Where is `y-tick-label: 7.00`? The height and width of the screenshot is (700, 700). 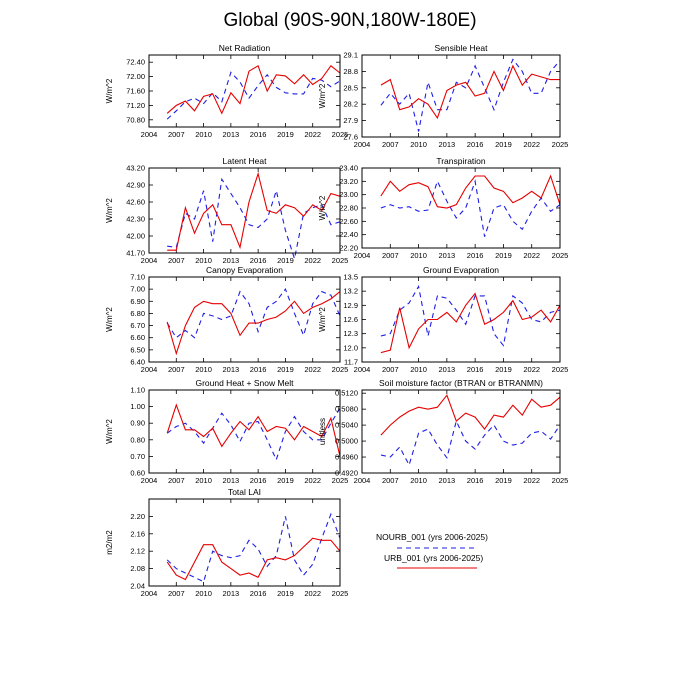 y-tick-label: 7.00 is located at coordinates (137, 289).